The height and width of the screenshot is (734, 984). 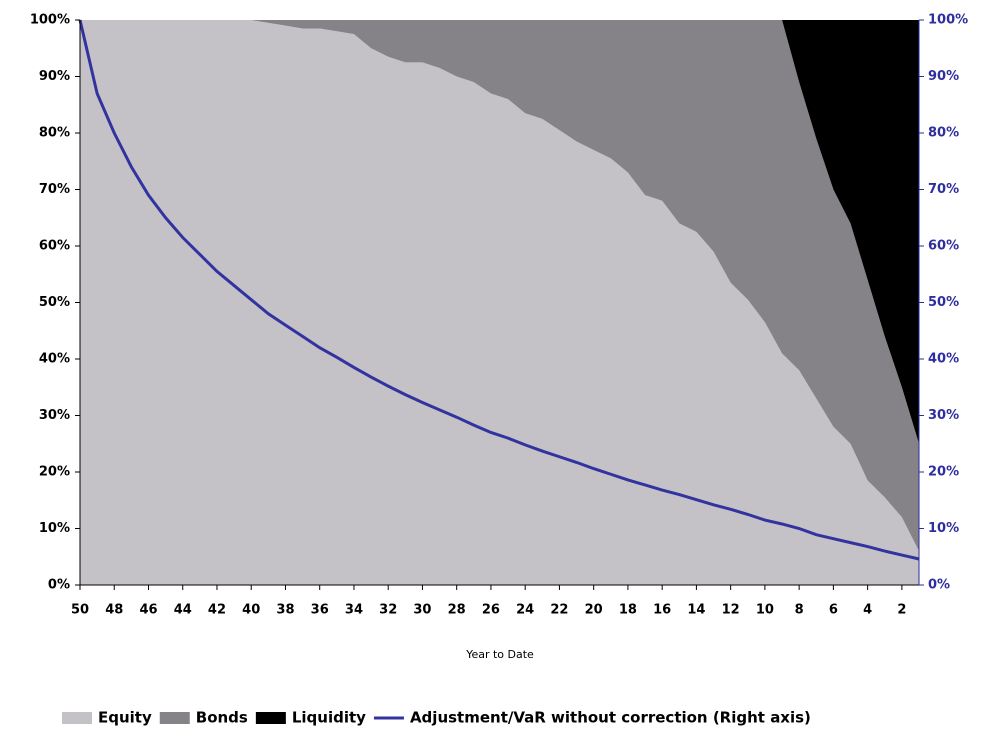 I want to click on y2-tick-label: 70%, so click(x=943, y=189).